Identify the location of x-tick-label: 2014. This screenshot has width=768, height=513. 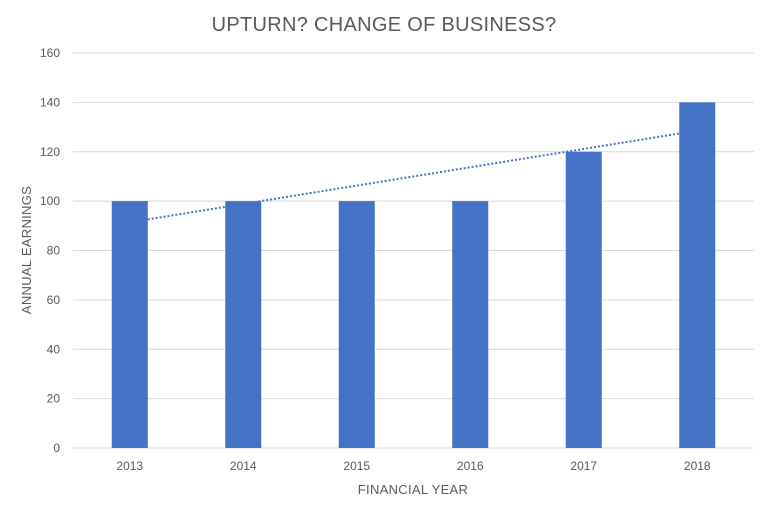
(243, 466).